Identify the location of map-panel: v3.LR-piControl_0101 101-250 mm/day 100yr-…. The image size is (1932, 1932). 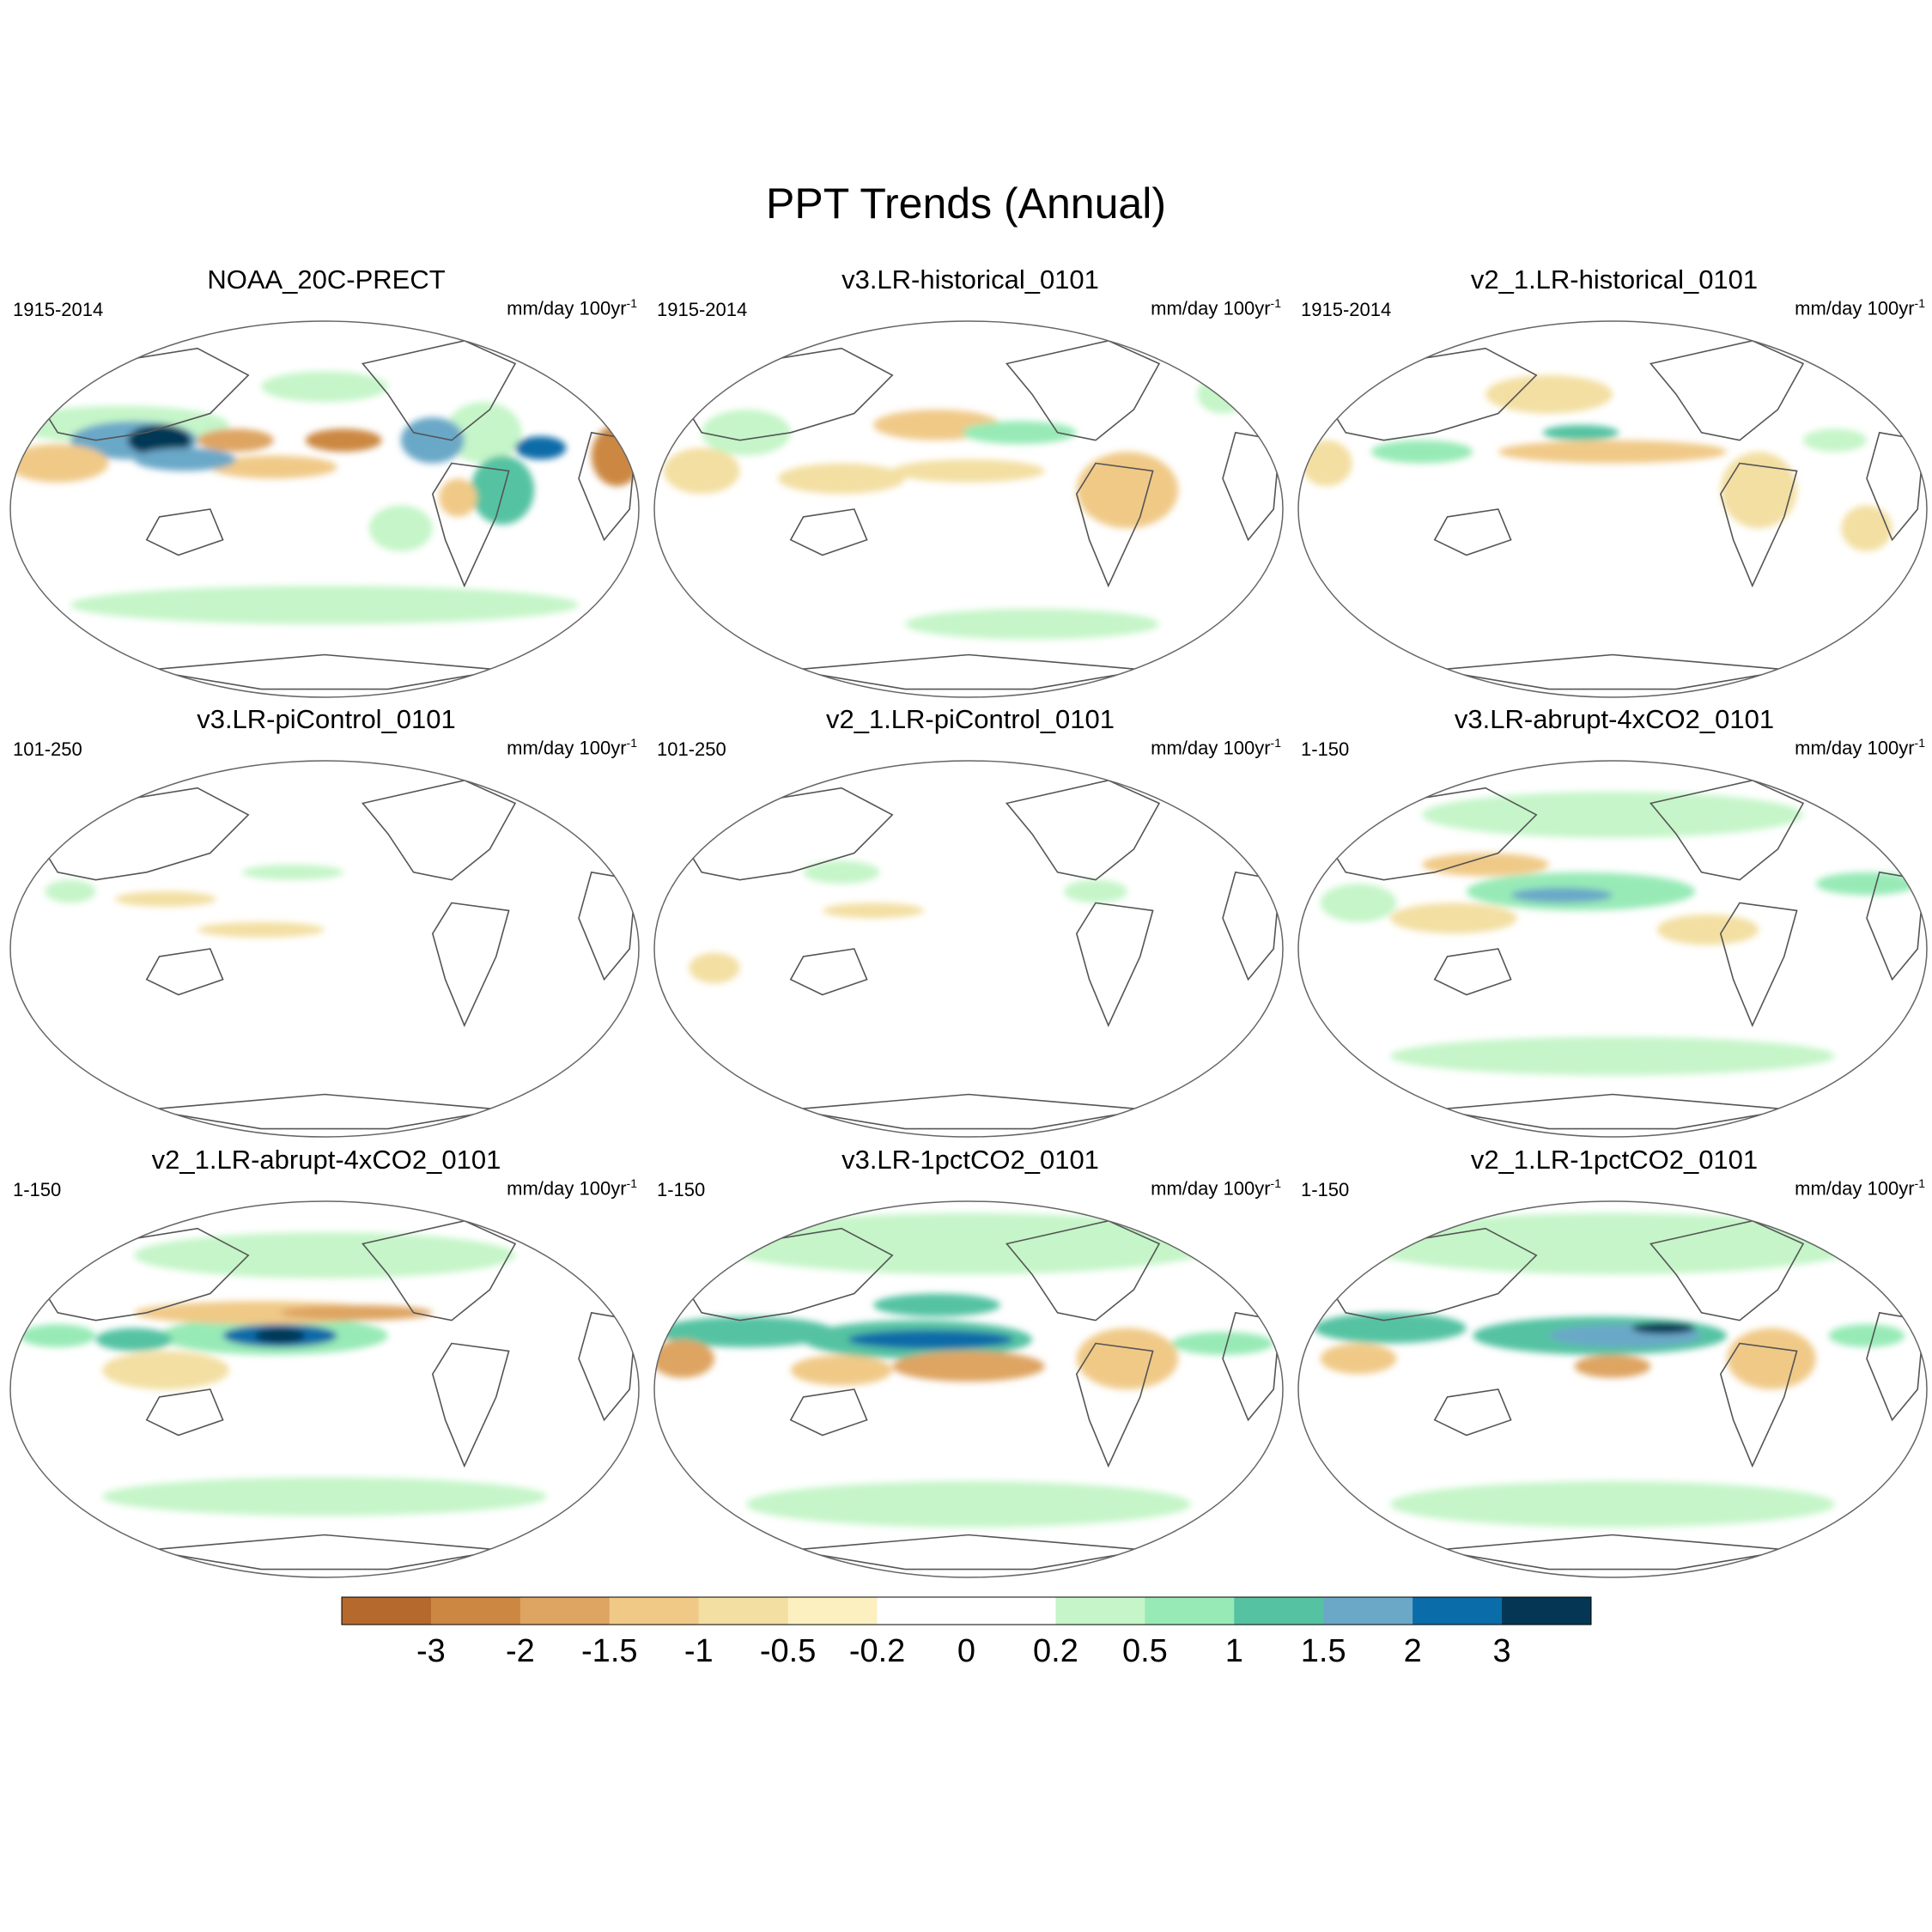
(326, 921).